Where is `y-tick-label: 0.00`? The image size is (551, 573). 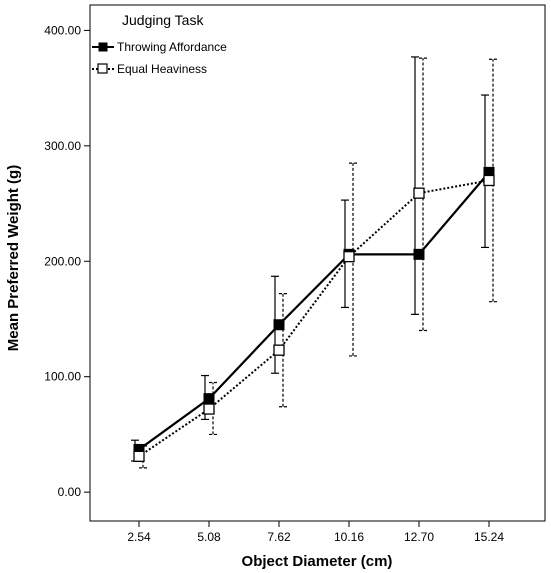 y-tick-label: 0.00 is located at coordinates (70, 492).